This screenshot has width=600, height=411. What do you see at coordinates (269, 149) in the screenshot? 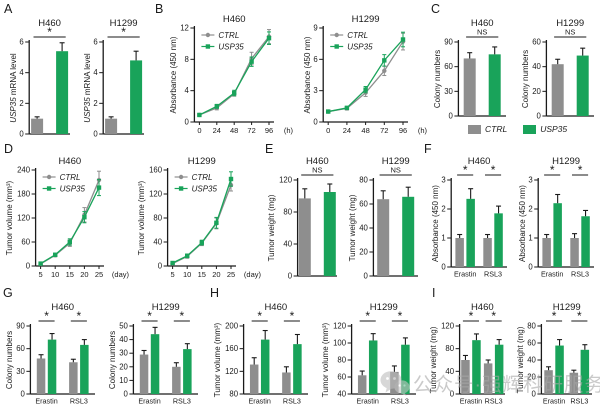
I see `panel-label-e: E` at bounding box center [269, 149].